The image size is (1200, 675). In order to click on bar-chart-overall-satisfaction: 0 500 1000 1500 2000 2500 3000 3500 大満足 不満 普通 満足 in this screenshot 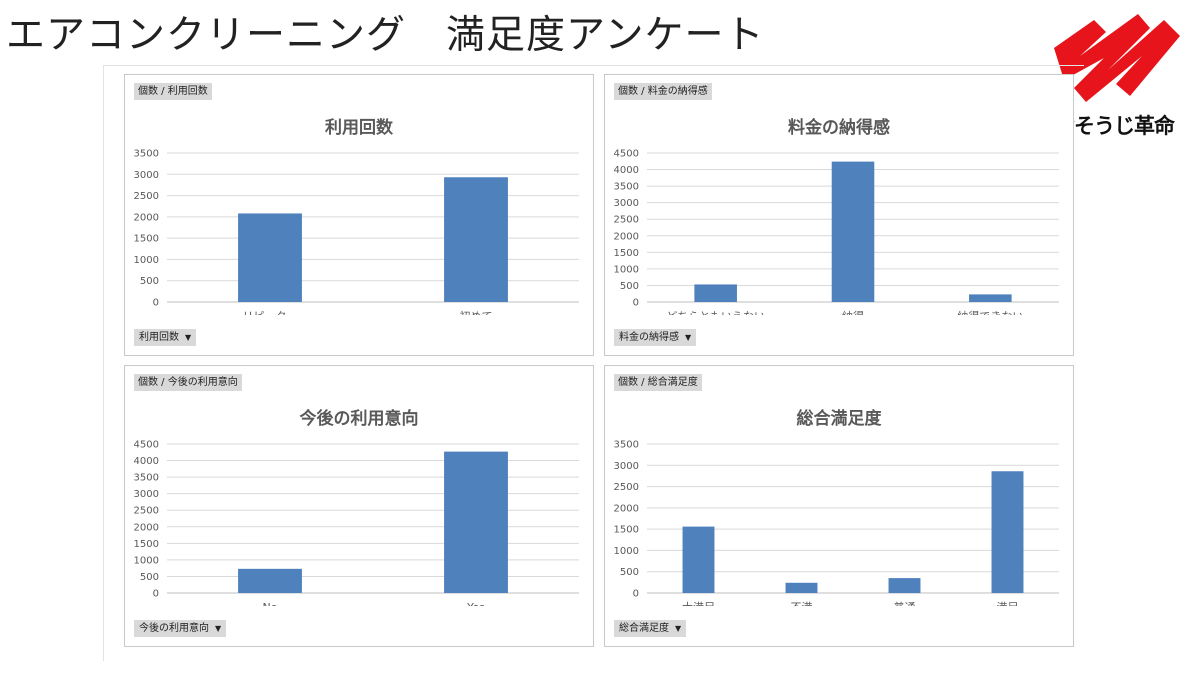, I will do `click(836, 523)`.